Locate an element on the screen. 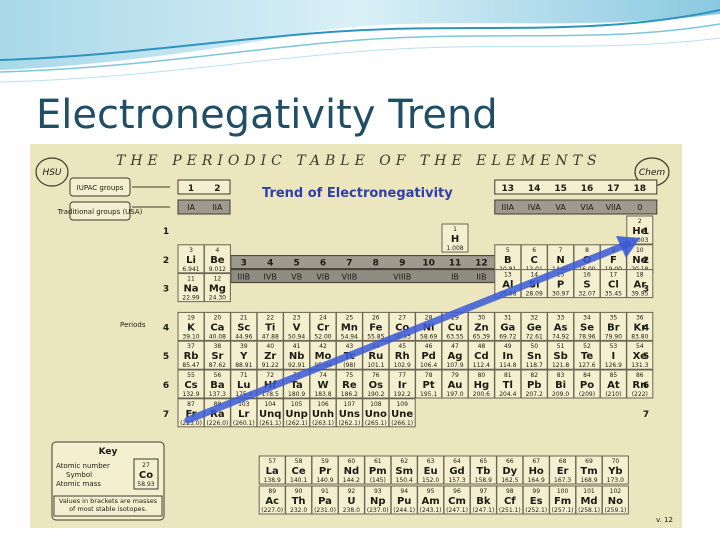 This screenshot has height=540, width=720. element-symbol: Cr is located at coordinates (323, 327).